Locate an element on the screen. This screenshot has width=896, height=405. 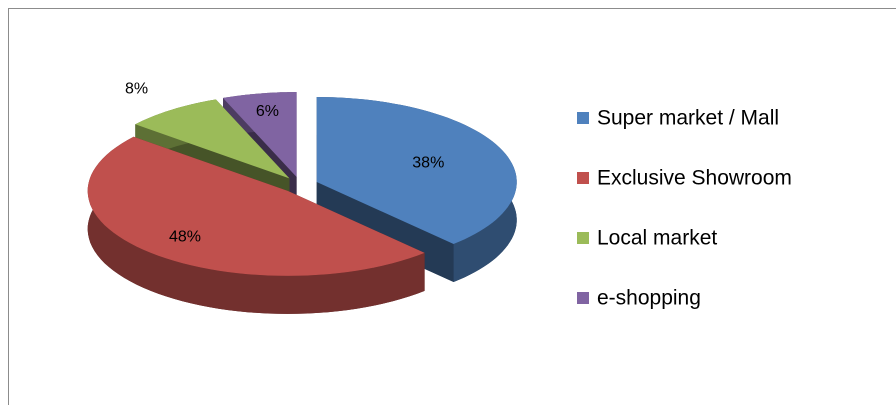
legend-label: Exclusive Showroom is located at coordinates (694, 178).